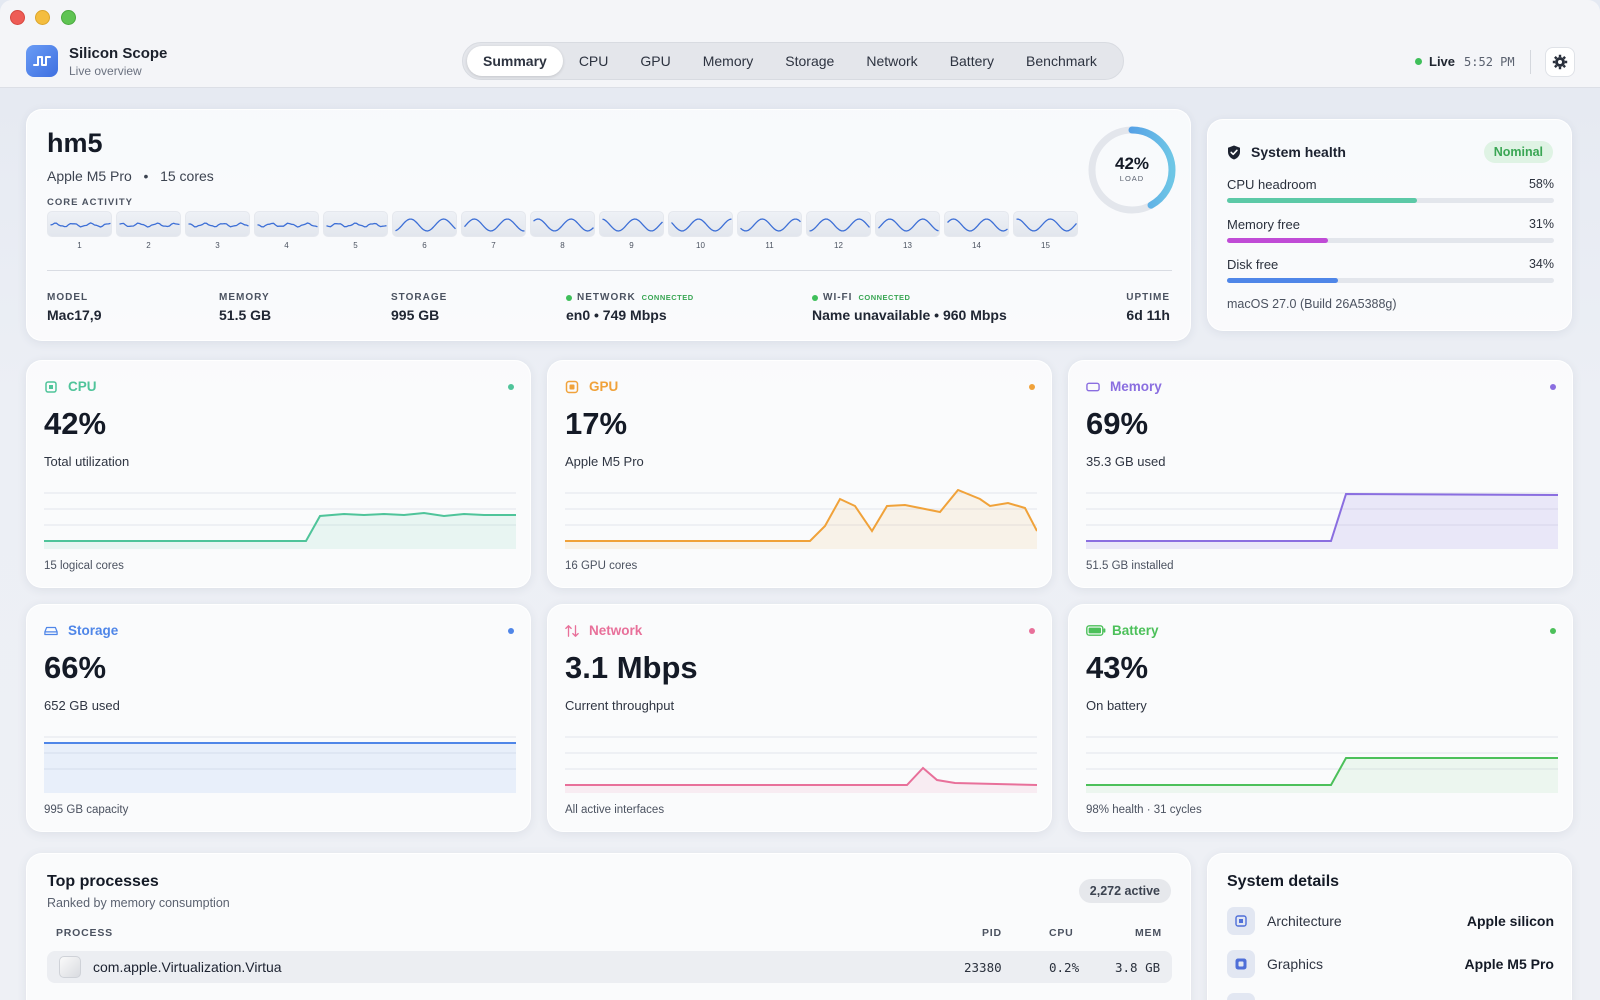 The height and width of the screenshot is (1000, 1600). What do you see at coordinates (907, 245) in the screenshot?
I see `core-number: 13` at bounding box center [907, 245].